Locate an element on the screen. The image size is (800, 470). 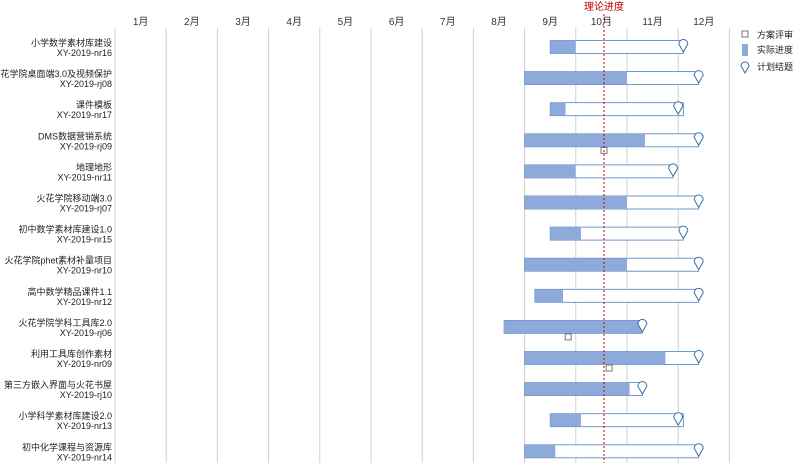
project-name: 火花学院学科工具库2.0 is located at coordinates (65, 322).